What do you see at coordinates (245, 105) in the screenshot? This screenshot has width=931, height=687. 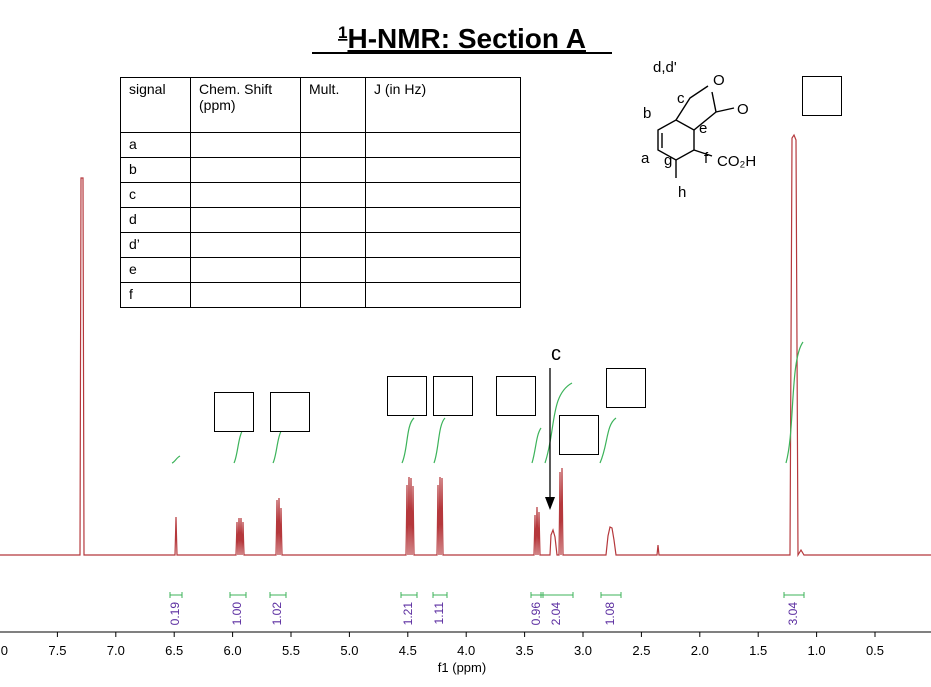 I see `header-cell: Chem. Shift (ppm)` at bounding box center [245, 105].